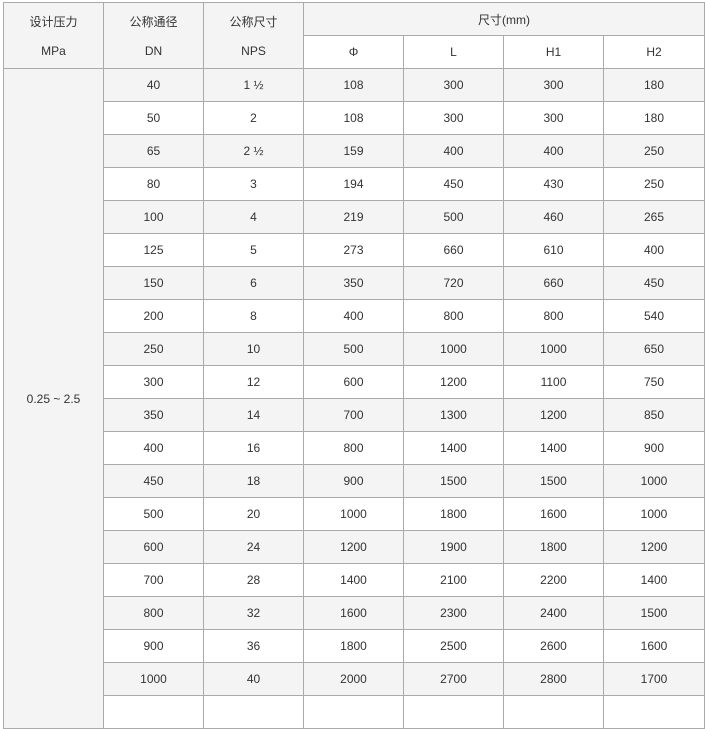 Image resolution: width=705 pixels, height=729 pixels. What do you see at coordinates (153, 481) in the screenshot?
I see `cell-dn: 450` at bounding box center [153, 481].